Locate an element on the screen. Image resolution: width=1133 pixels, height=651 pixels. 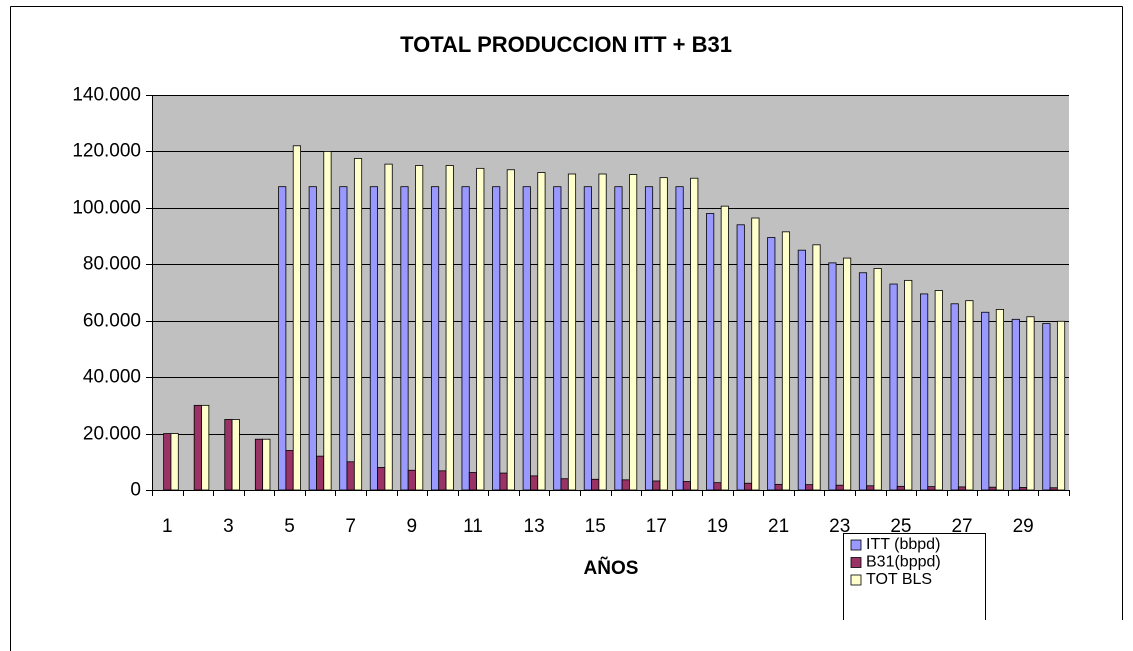
x-tick-label: 29 is located at coordinates (1023, 526).